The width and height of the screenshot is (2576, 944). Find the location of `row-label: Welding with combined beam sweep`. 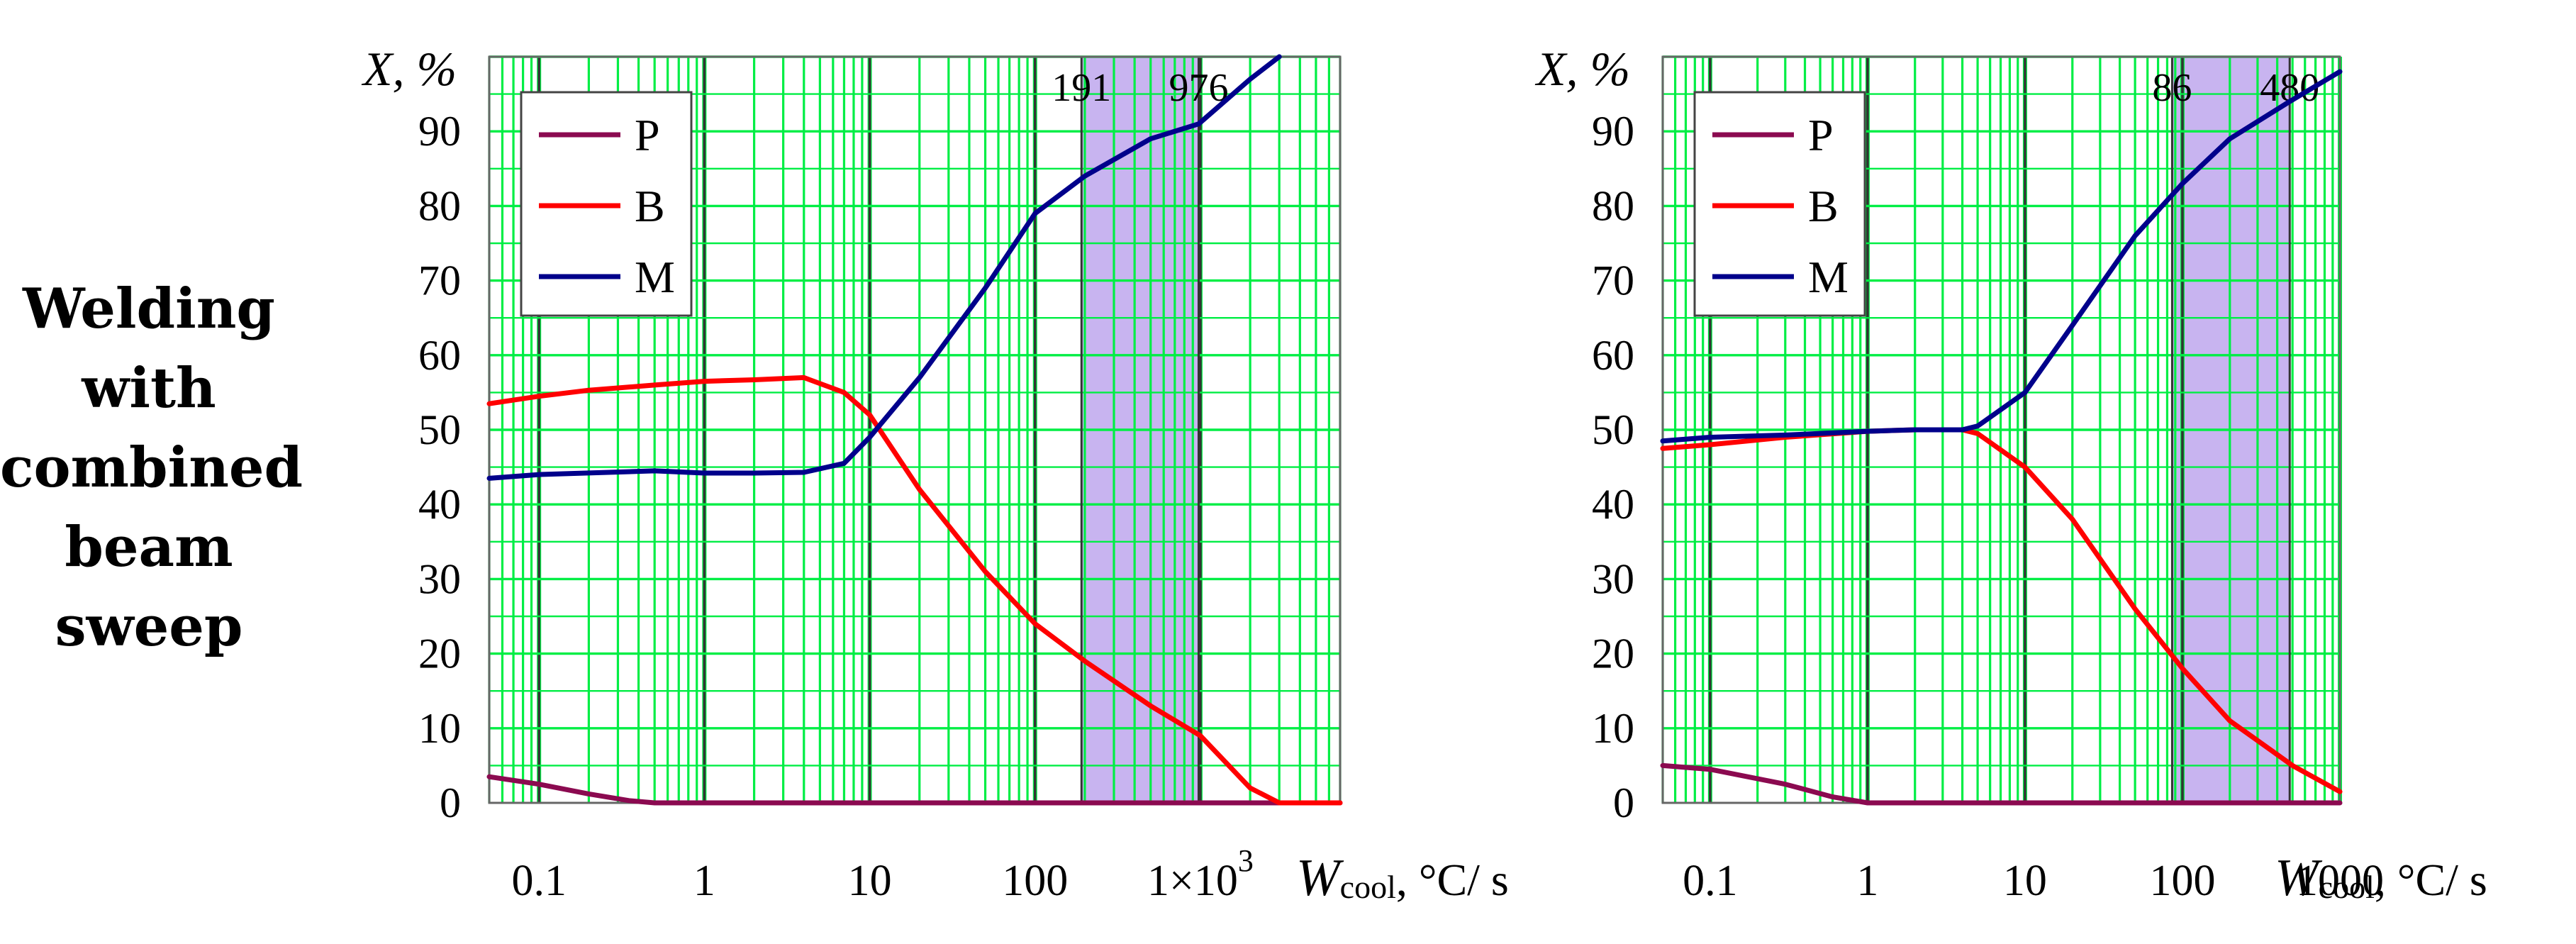

row-label: Welding with combined beam sweep is located at coordinates (151, 468).